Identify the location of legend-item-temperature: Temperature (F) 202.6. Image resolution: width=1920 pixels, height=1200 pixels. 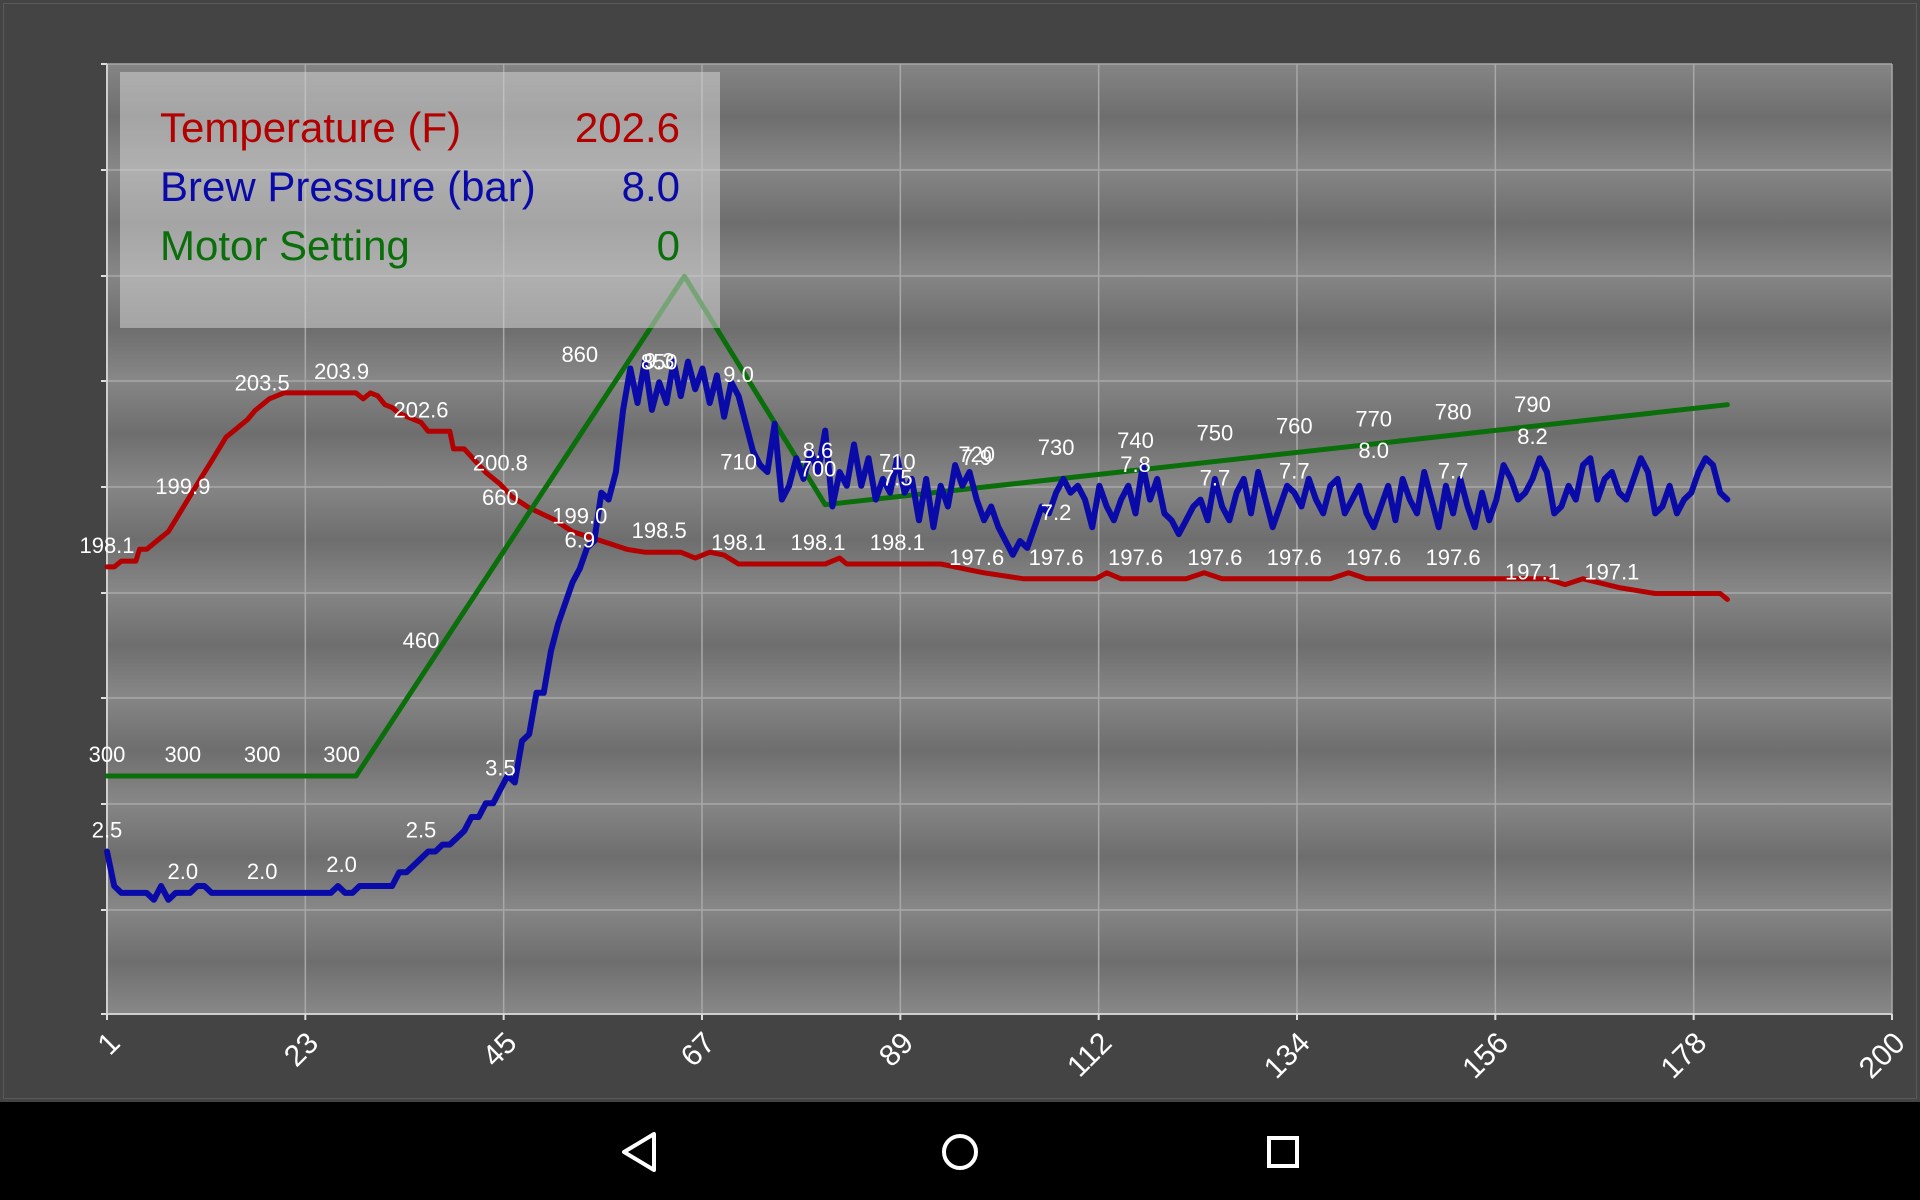
(420, 128).